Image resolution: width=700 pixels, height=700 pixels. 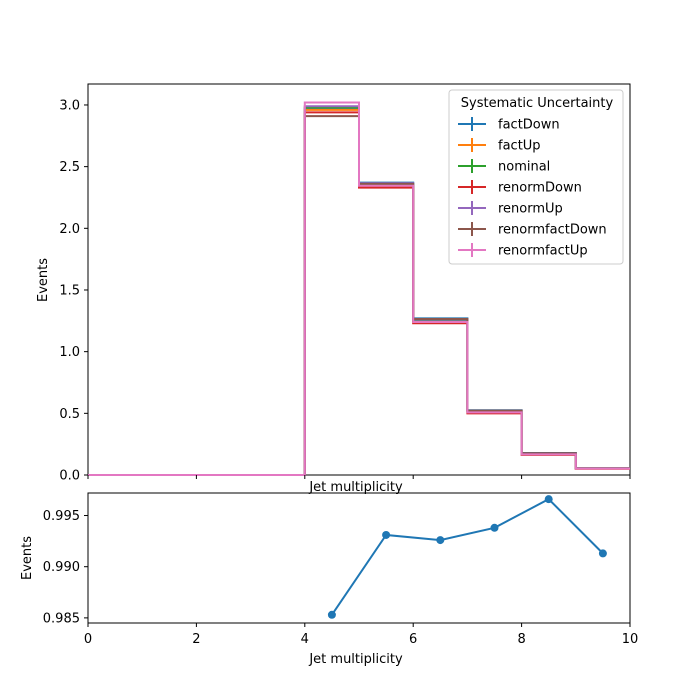 I want to click on main-y-ticks: 0.0 0.5 1.0 1.5 2.0 2.5 3.0, so click(x=73, y=291).